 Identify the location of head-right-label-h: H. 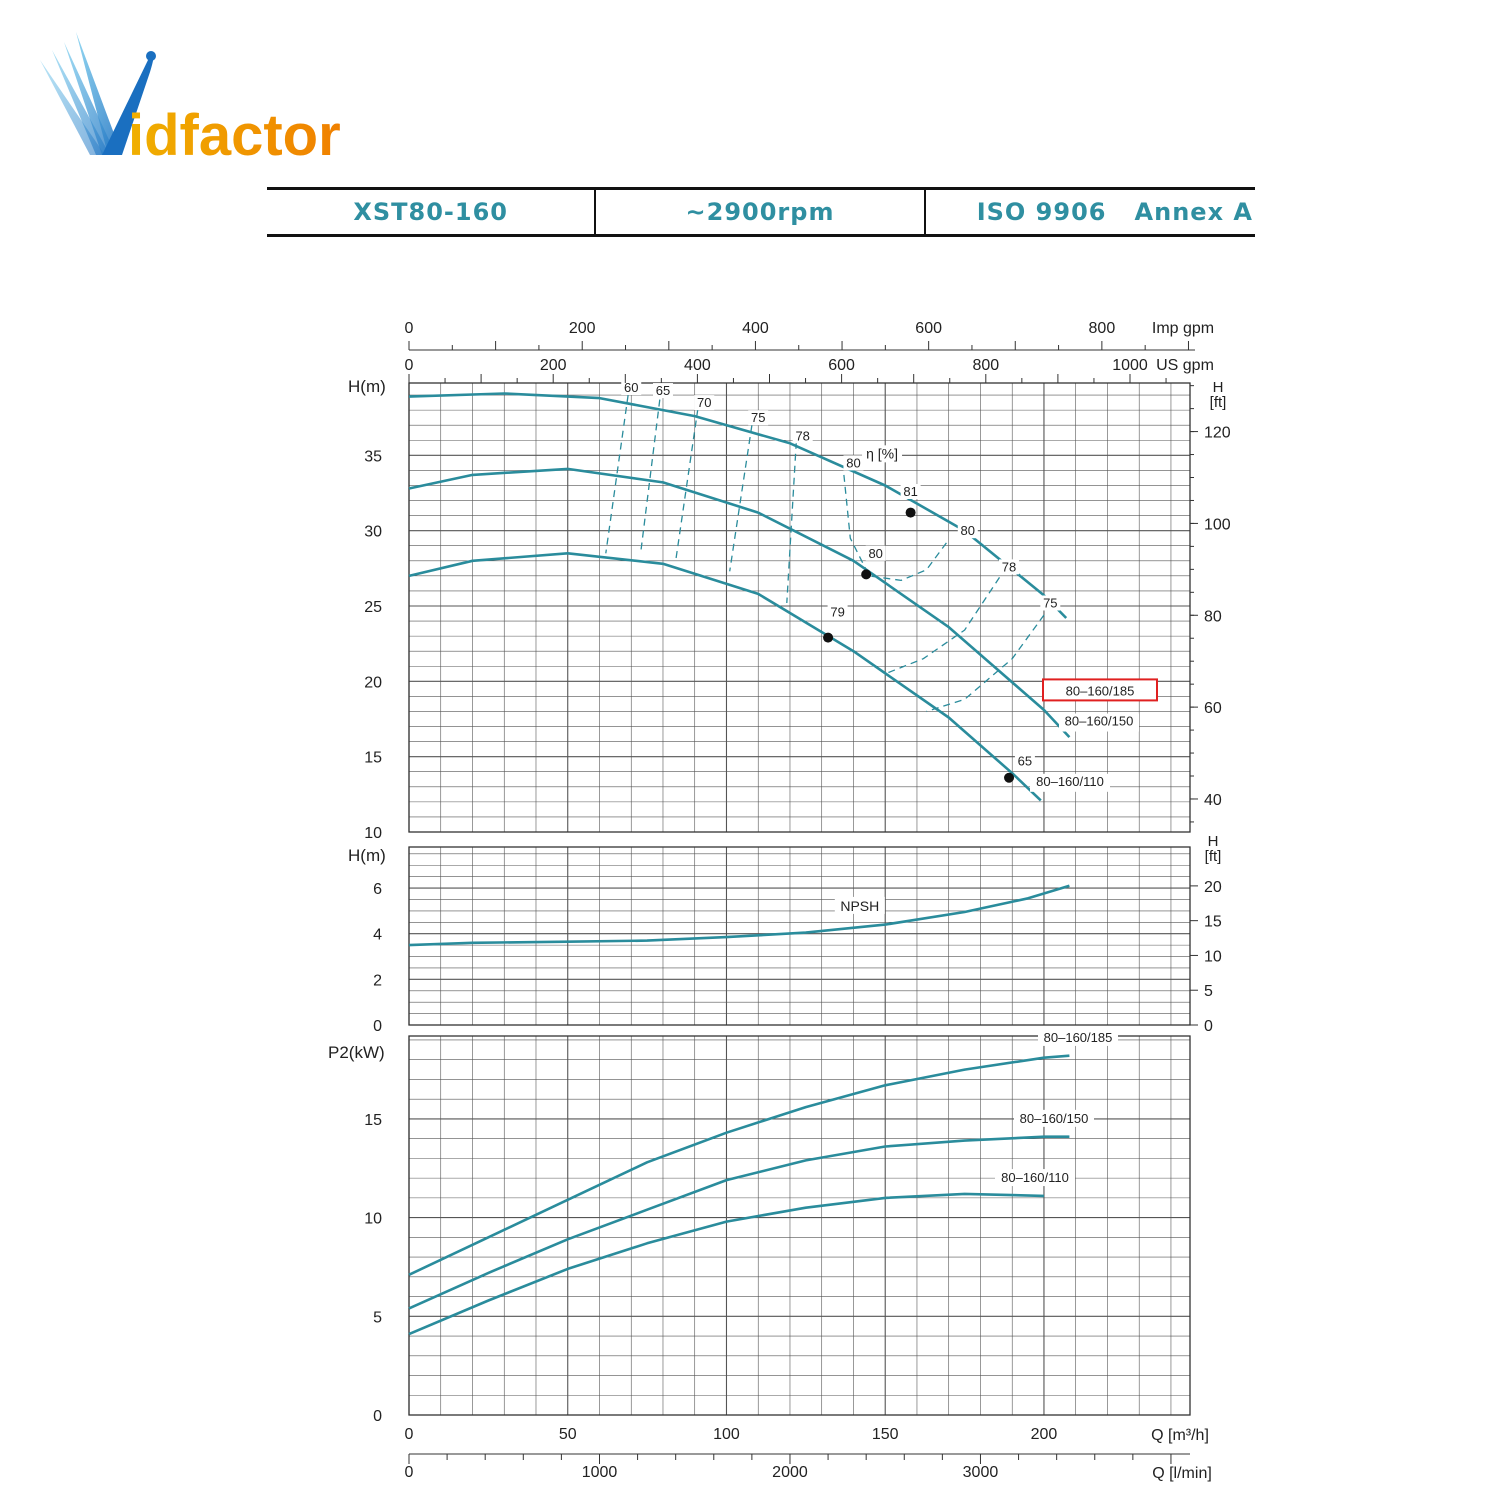
(1218, 387).